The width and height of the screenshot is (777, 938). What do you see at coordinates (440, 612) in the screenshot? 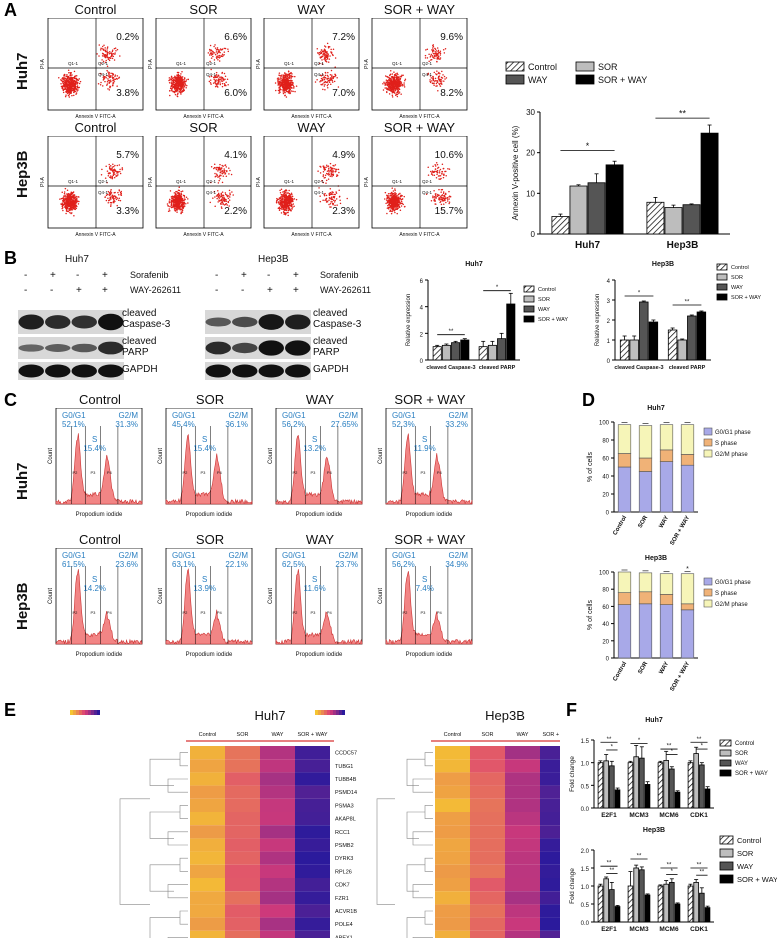
I see `gate-label-p4: P4` at bounding box center [440, 612].